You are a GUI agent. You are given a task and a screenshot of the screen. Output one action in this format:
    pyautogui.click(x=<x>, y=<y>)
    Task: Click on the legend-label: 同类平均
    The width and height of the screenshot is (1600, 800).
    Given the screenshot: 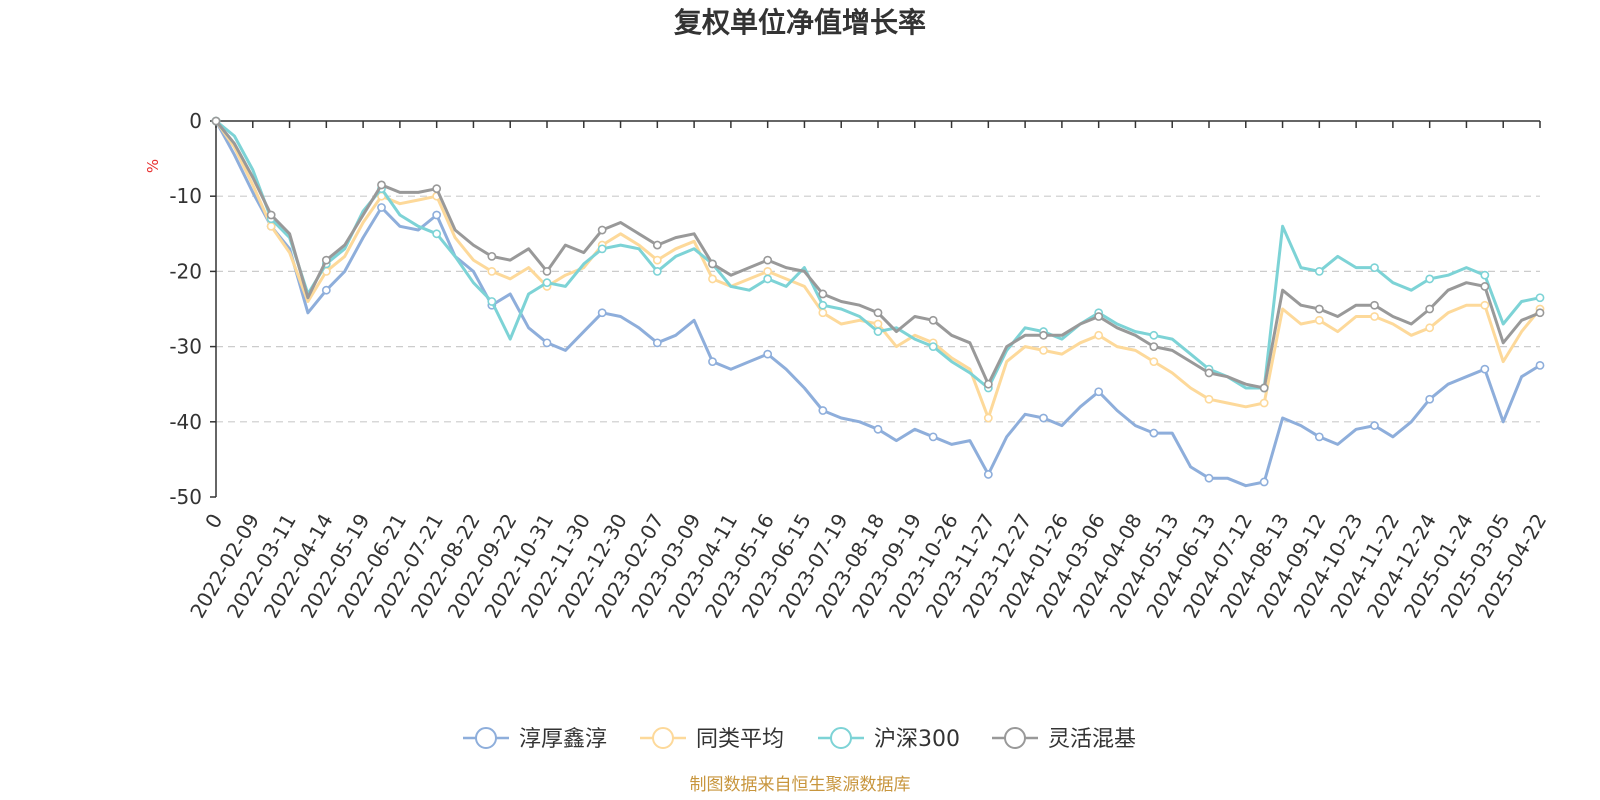 What is the action you would take?
    pyautogui.click(x=740, y=739)
    